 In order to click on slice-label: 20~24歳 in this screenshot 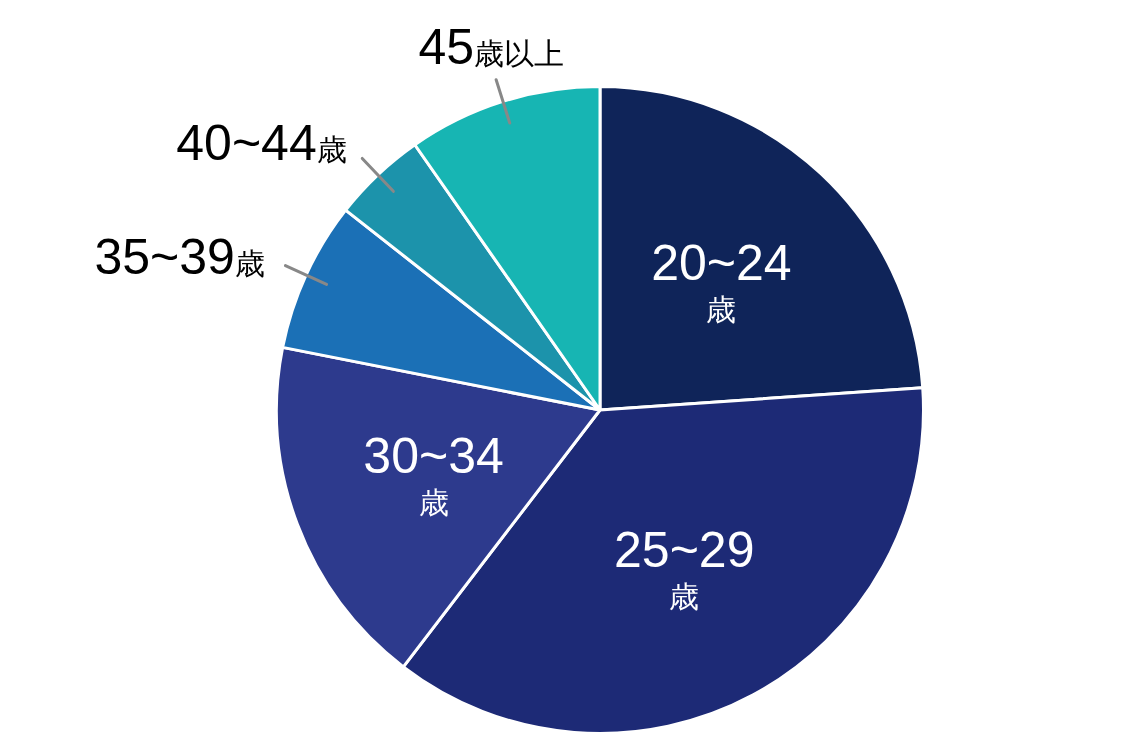, I will do `click(721, 280)`.